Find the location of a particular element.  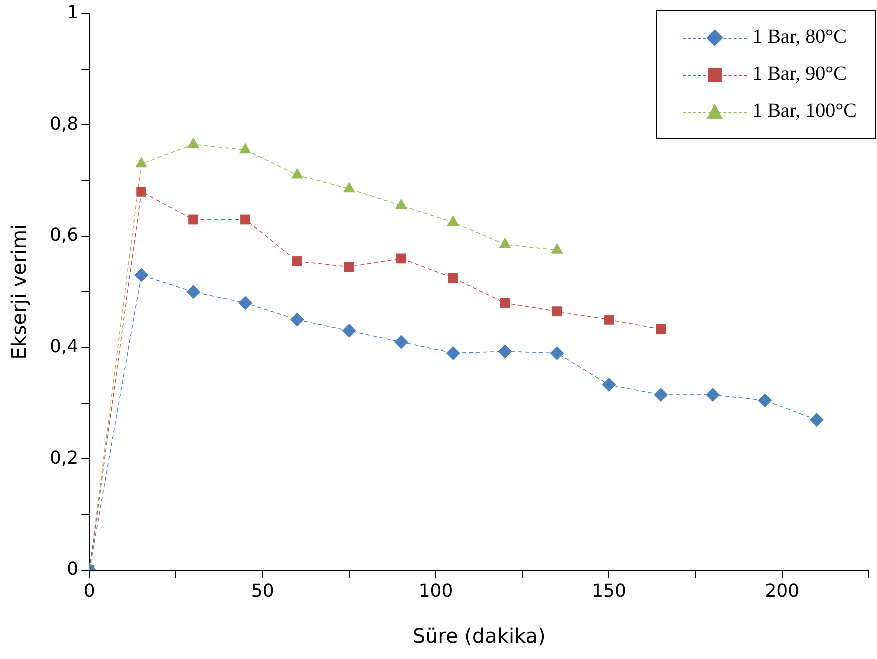

y-tick-label: 1 is located at coordinates (73, 13).